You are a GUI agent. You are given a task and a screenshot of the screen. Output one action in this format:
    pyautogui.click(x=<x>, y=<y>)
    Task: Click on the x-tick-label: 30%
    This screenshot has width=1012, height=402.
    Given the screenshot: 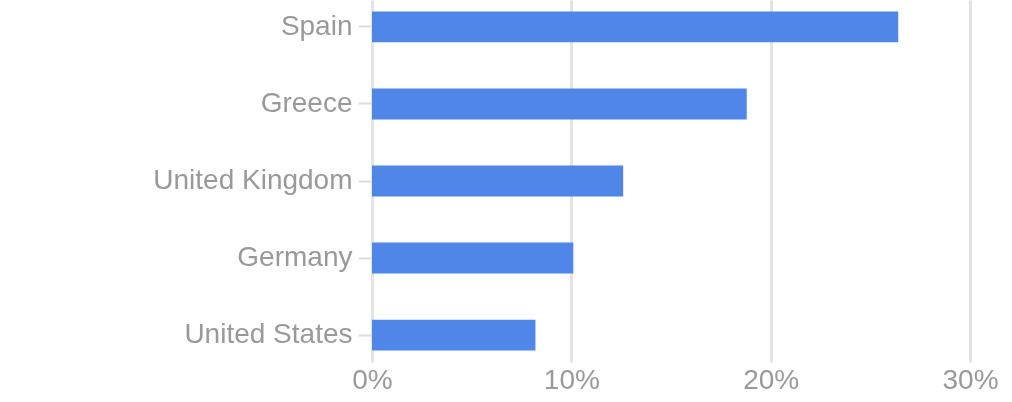 What is the action you would take?
    pyautogui.click(x=970, y=379)
    